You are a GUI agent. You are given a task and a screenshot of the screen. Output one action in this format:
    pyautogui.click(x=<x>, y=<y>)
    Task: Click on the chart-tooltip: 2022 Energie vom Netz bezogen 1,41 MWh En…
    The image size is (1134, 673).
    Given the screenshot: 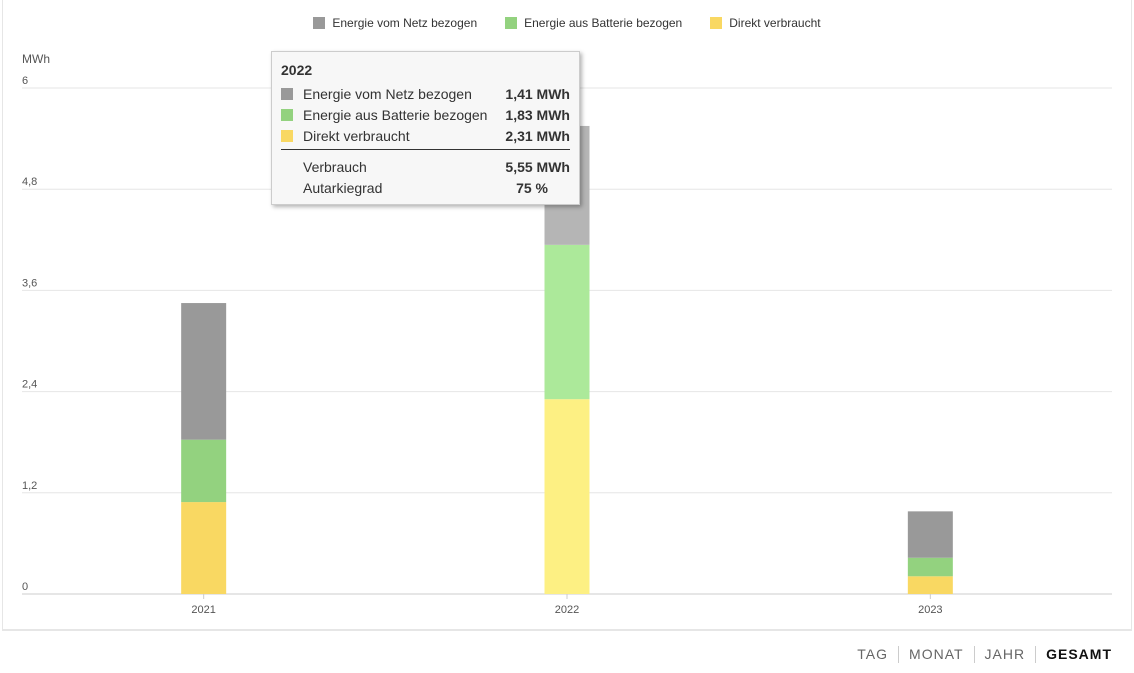 What is the action you would take?
    pyautogui.click(x=425, y=128)
    